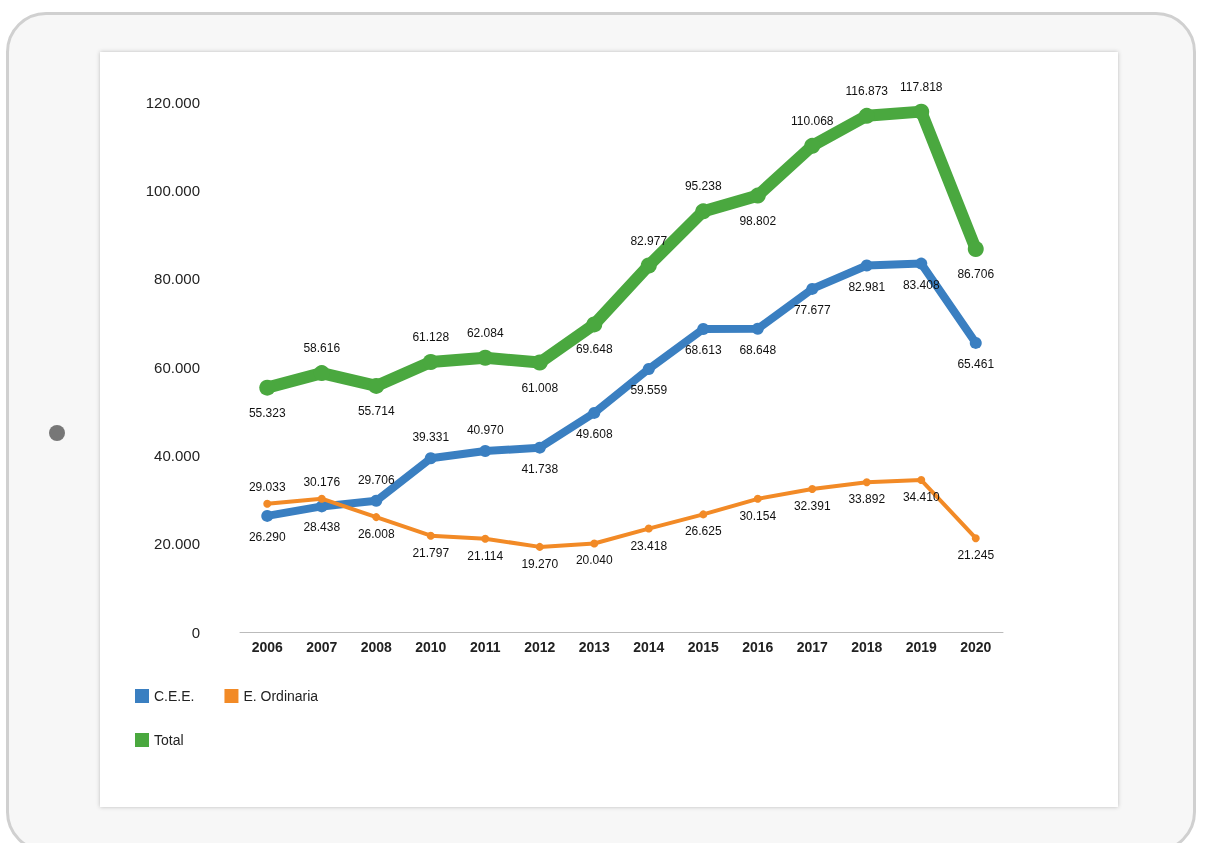 The image size is (1205, 843). I want to click on legend-label: E. Ordinaria, so click(281, 696).